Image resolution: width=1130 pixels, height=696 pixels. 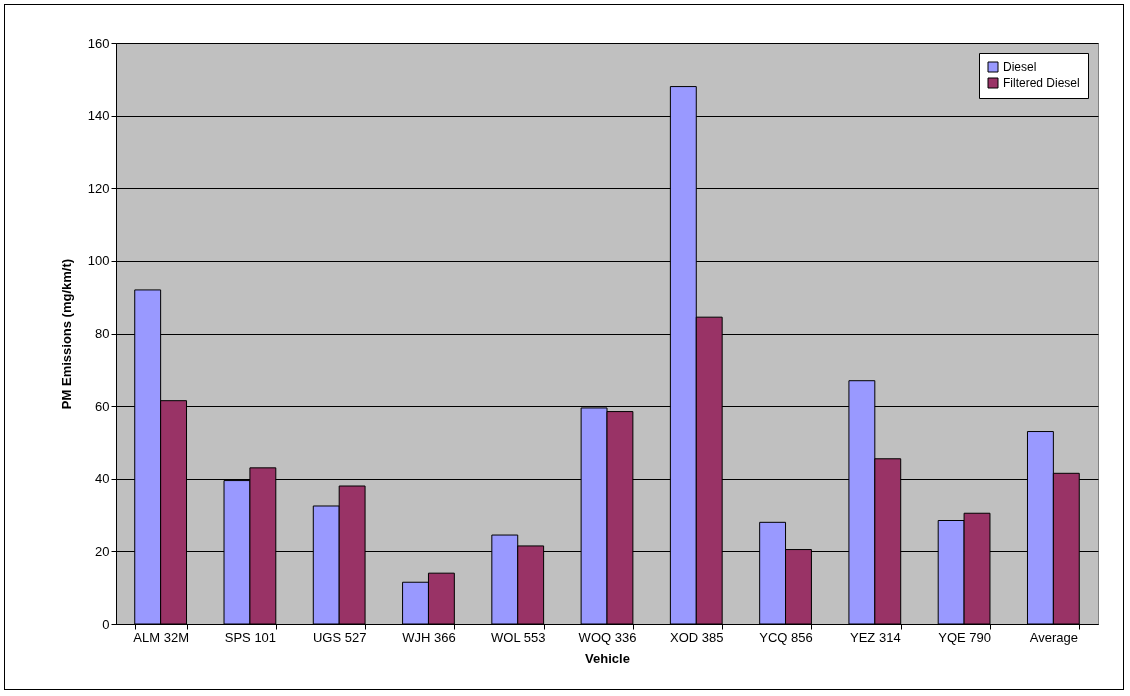 I want to click on y-tick-label: 80, so click(x=102, y=333).